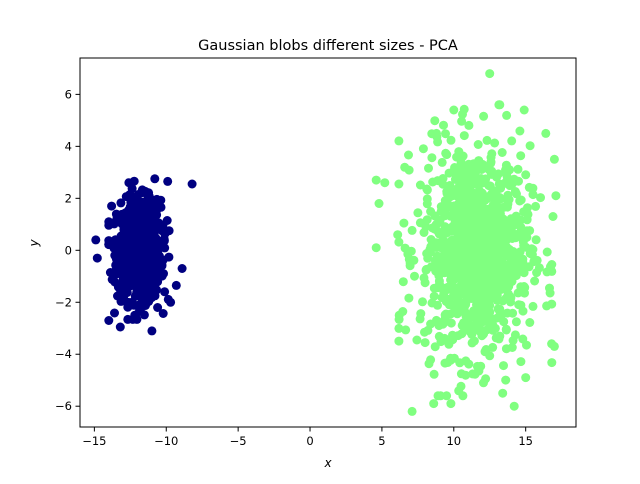 The height and width of the screenshot is (484, 640). What do you see at coordinates (68, 198) in the screenshot?
I see `y-tick-label: 2` at bounding box center [68, 198].